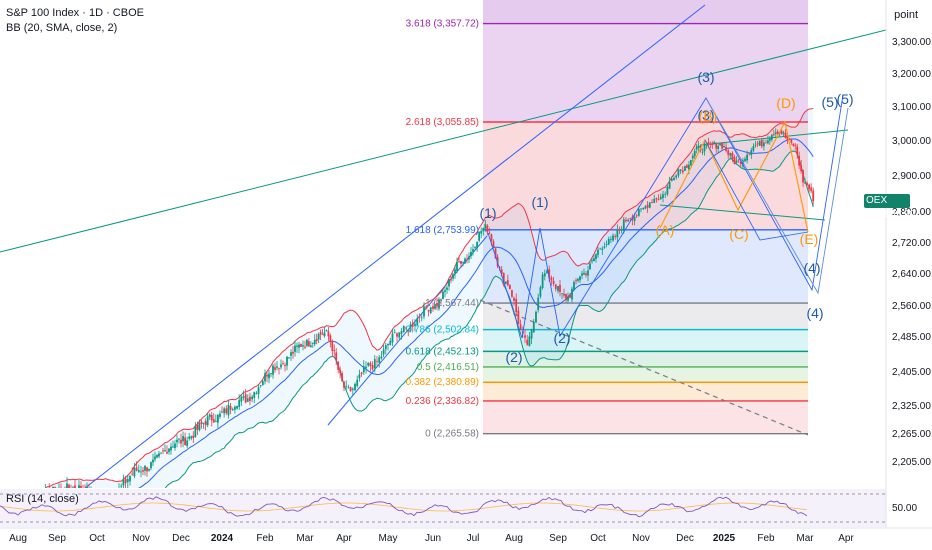  What do you see at coordinates (889, 207) in the screenshot?
I see `last-price-tag: OEX 2,833.90` at bounding box center [889, 207].